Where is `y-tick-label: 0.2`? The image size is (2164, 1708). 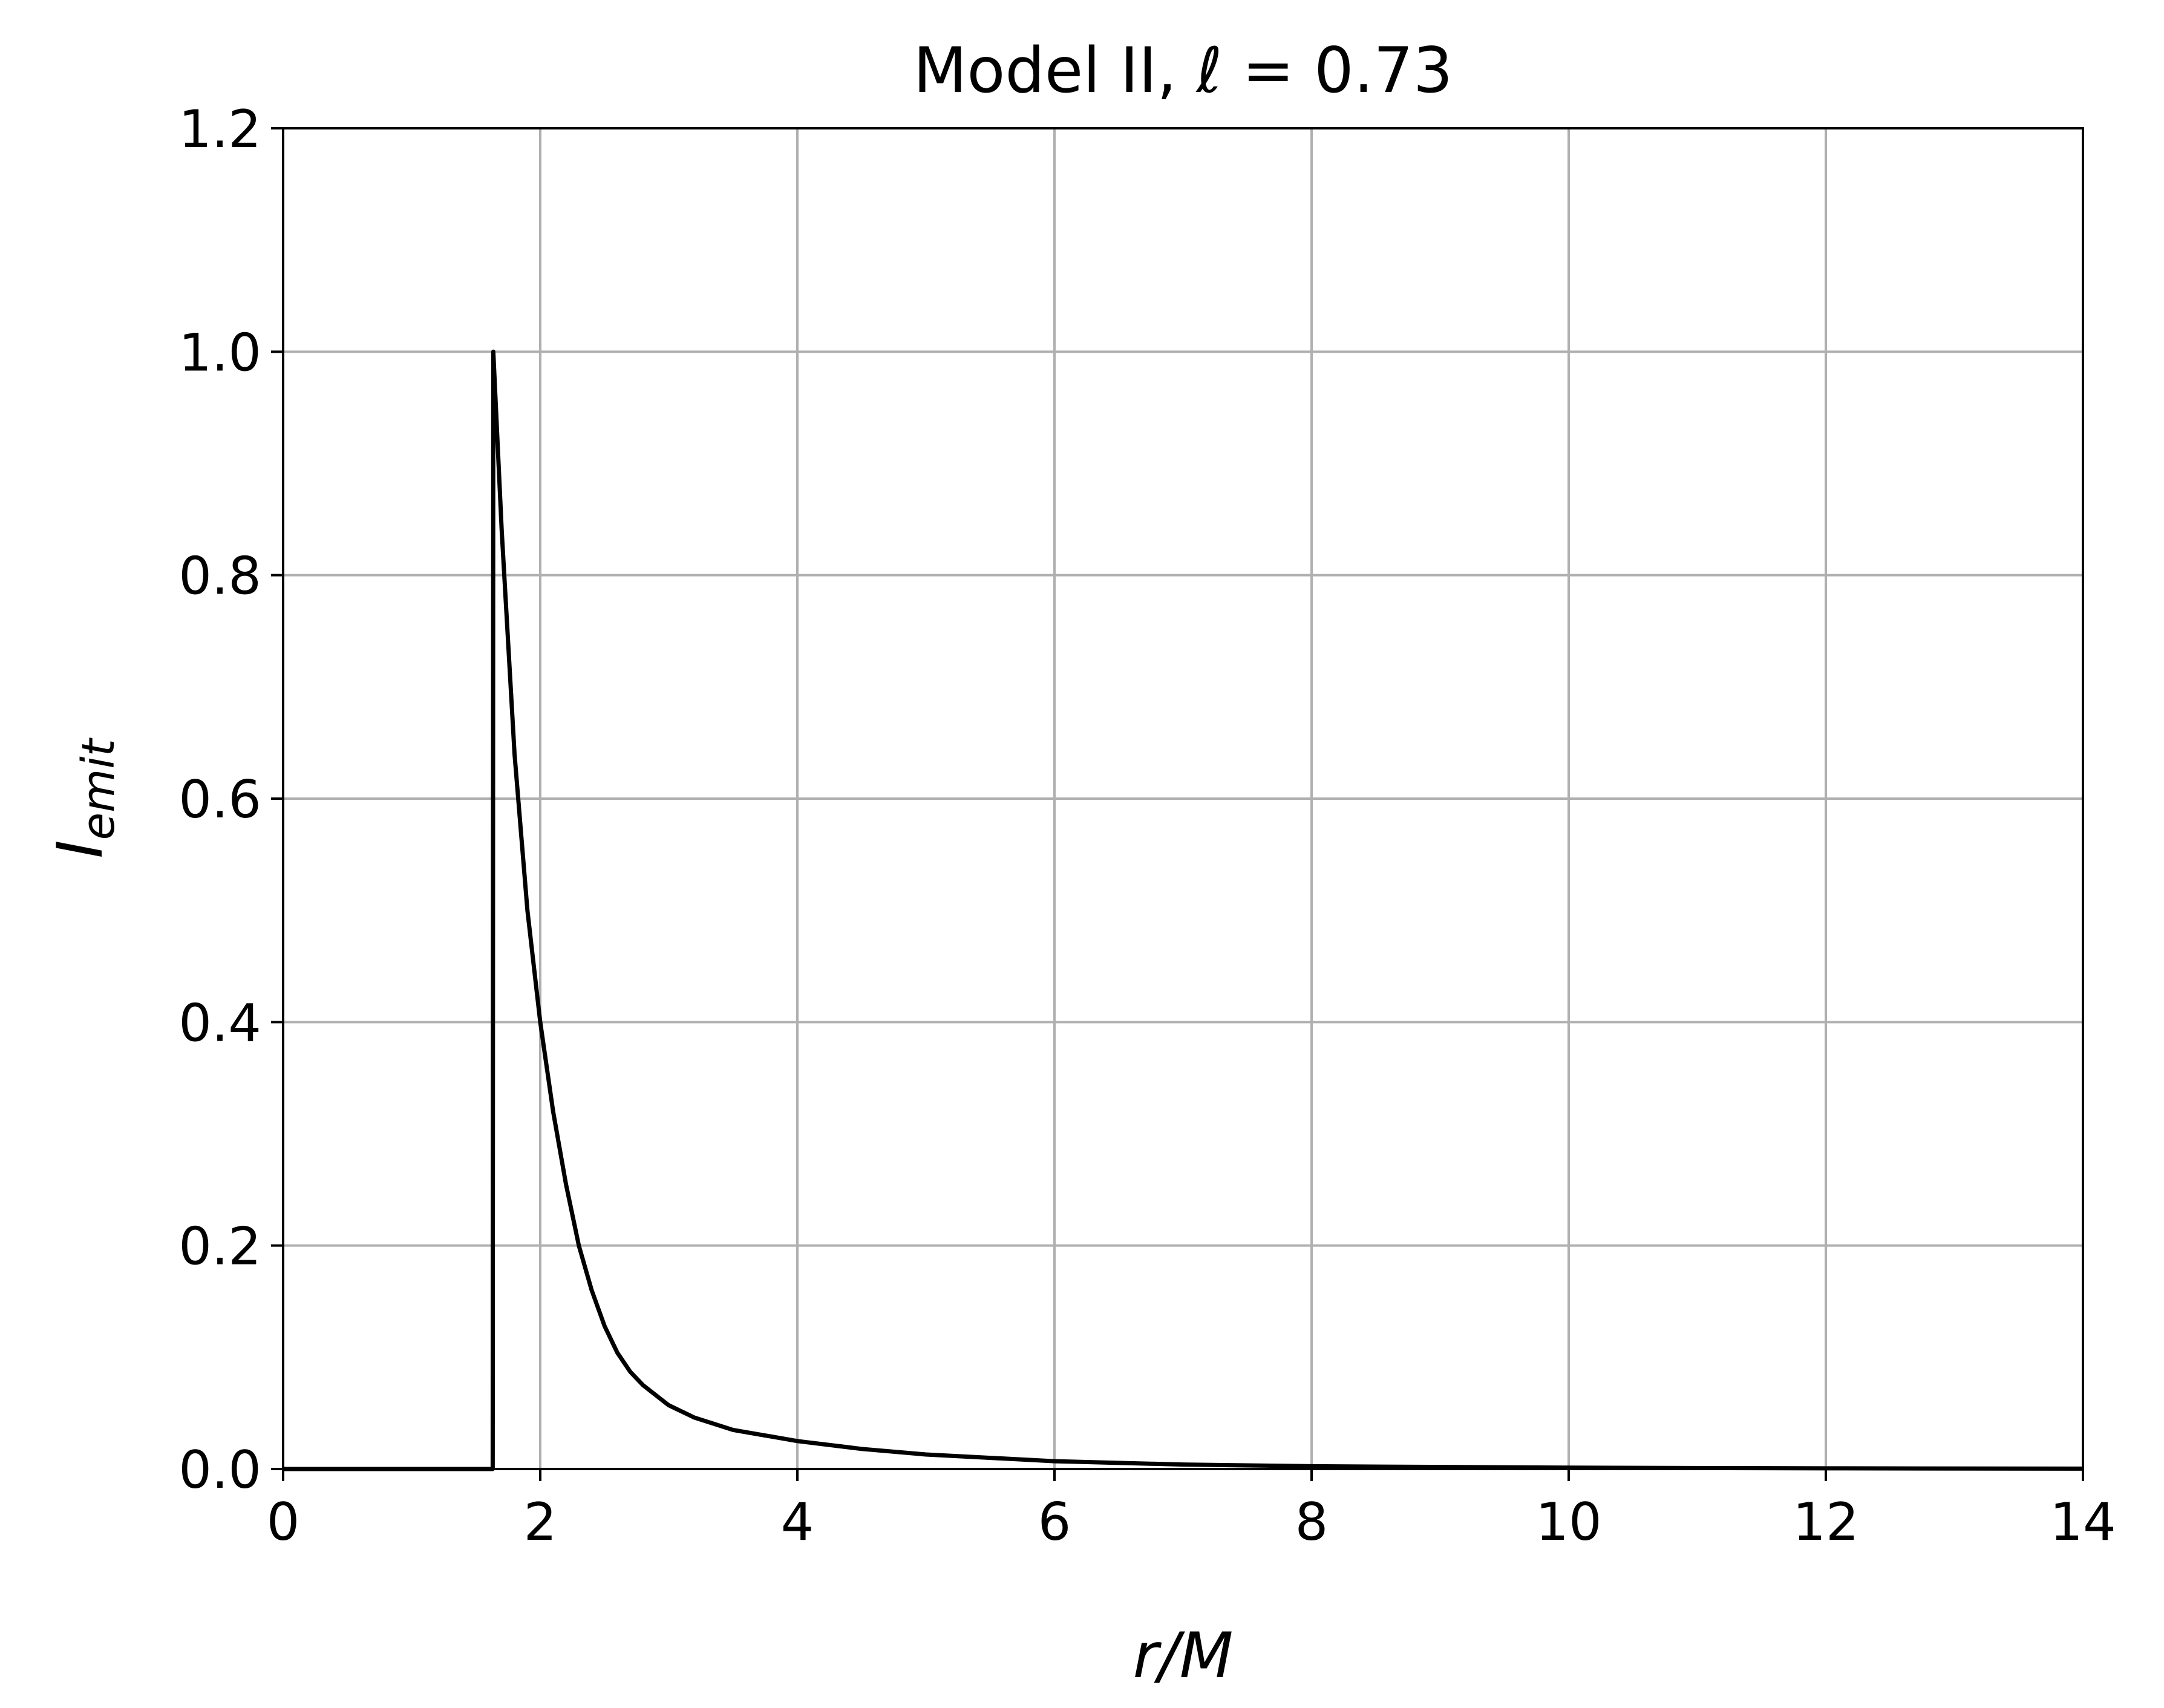
y-tick-label: 0.2 is located at coordinates (219, 1247).